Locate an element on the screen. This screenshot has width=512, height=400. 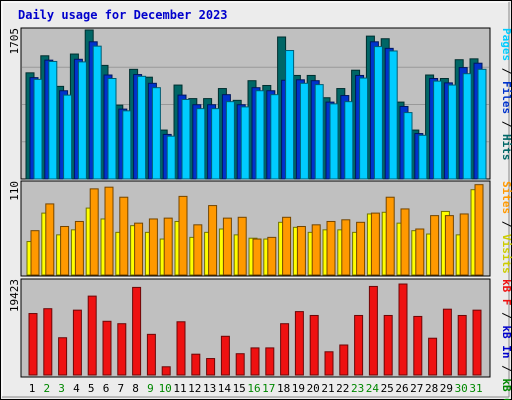
day-label-21: 21 is located at coordinates (327, 388).